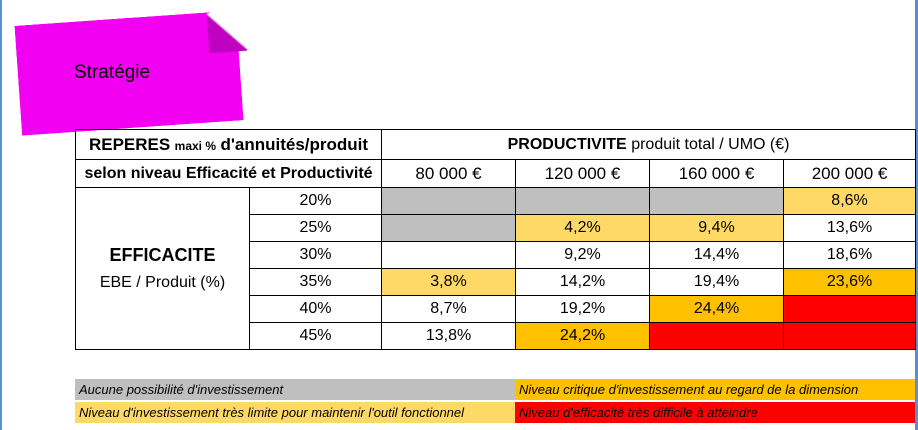 The width and height of the screenshot is (918, 430). I want to click on table-cell: 19,4%, so click(717, 282).